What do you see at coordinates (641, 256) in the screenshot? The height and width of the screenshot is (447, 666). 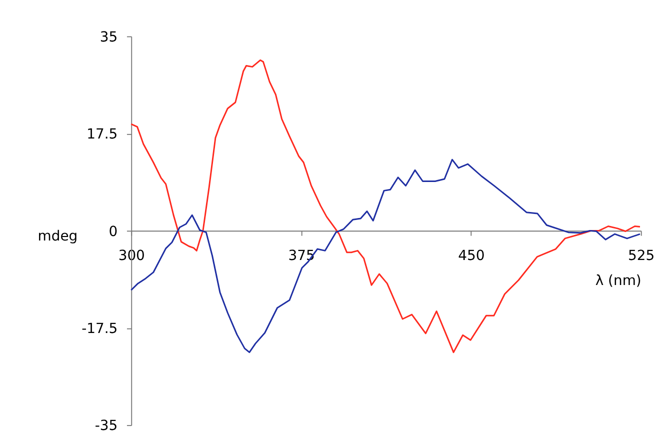 I see `x-tick-label: 525` at bounding box center [641, 256].